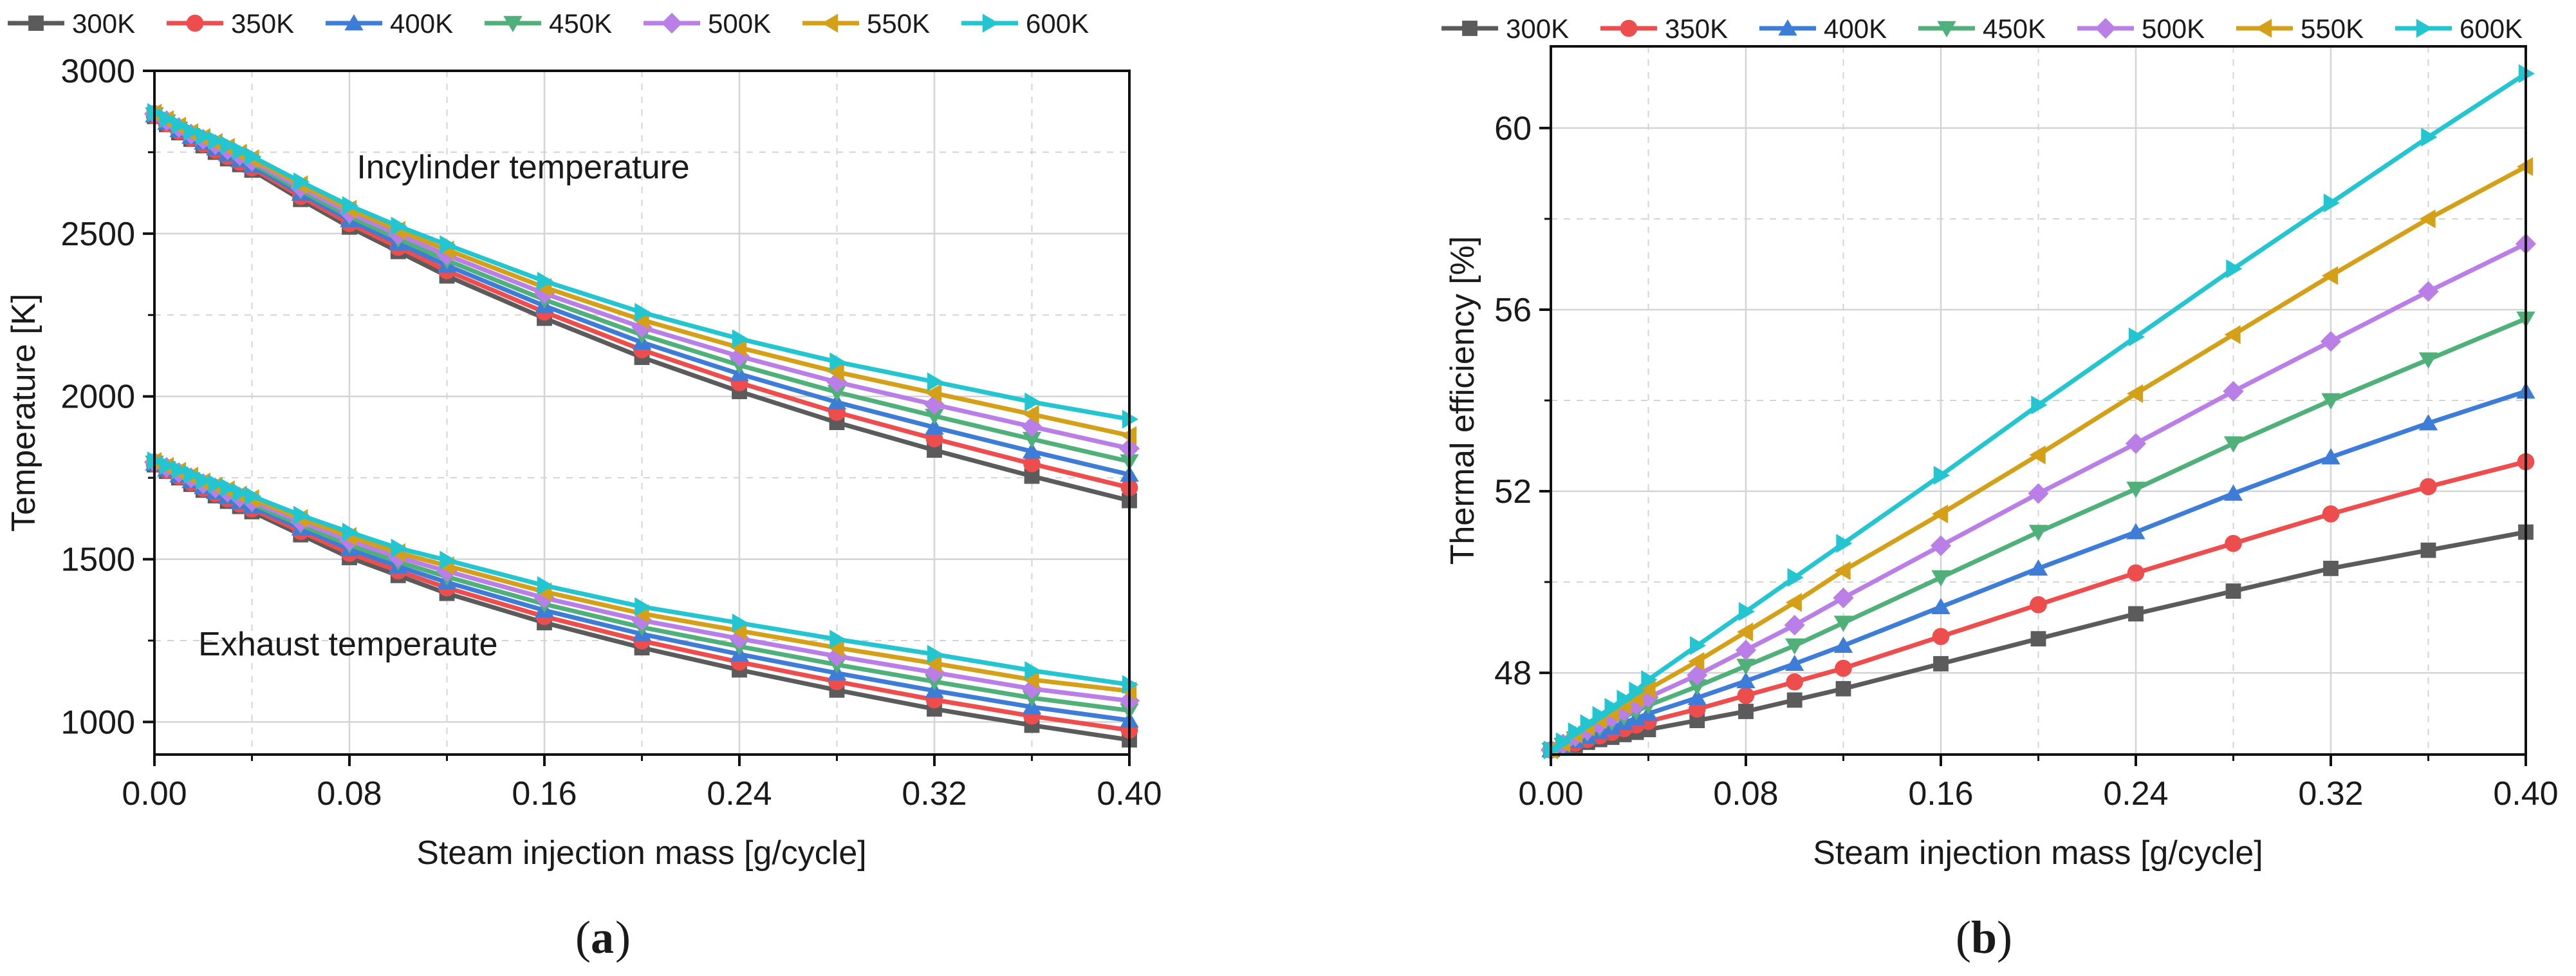 The height and width of the screenshot is (976, 2576). What do you see at coordinates (544, 793) in the screenshot?
I see `x-tick-label: 0.16` at bounding box center [544, 793].